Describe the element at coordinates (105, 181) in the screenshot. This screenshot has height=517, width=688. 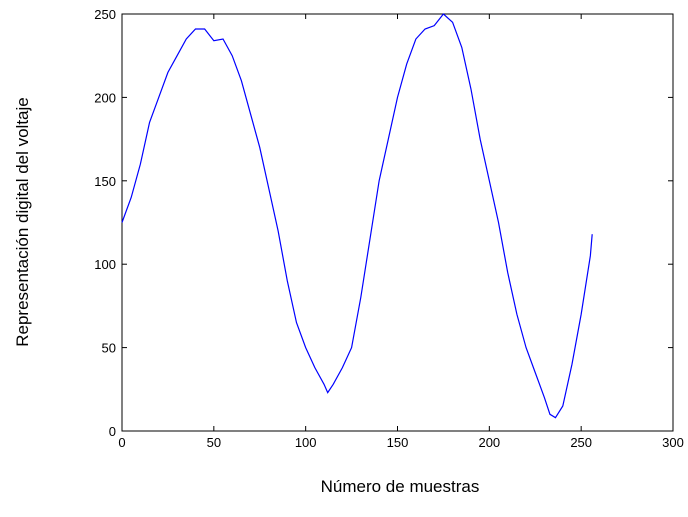
I see `y-tick-label: 150` at that location.